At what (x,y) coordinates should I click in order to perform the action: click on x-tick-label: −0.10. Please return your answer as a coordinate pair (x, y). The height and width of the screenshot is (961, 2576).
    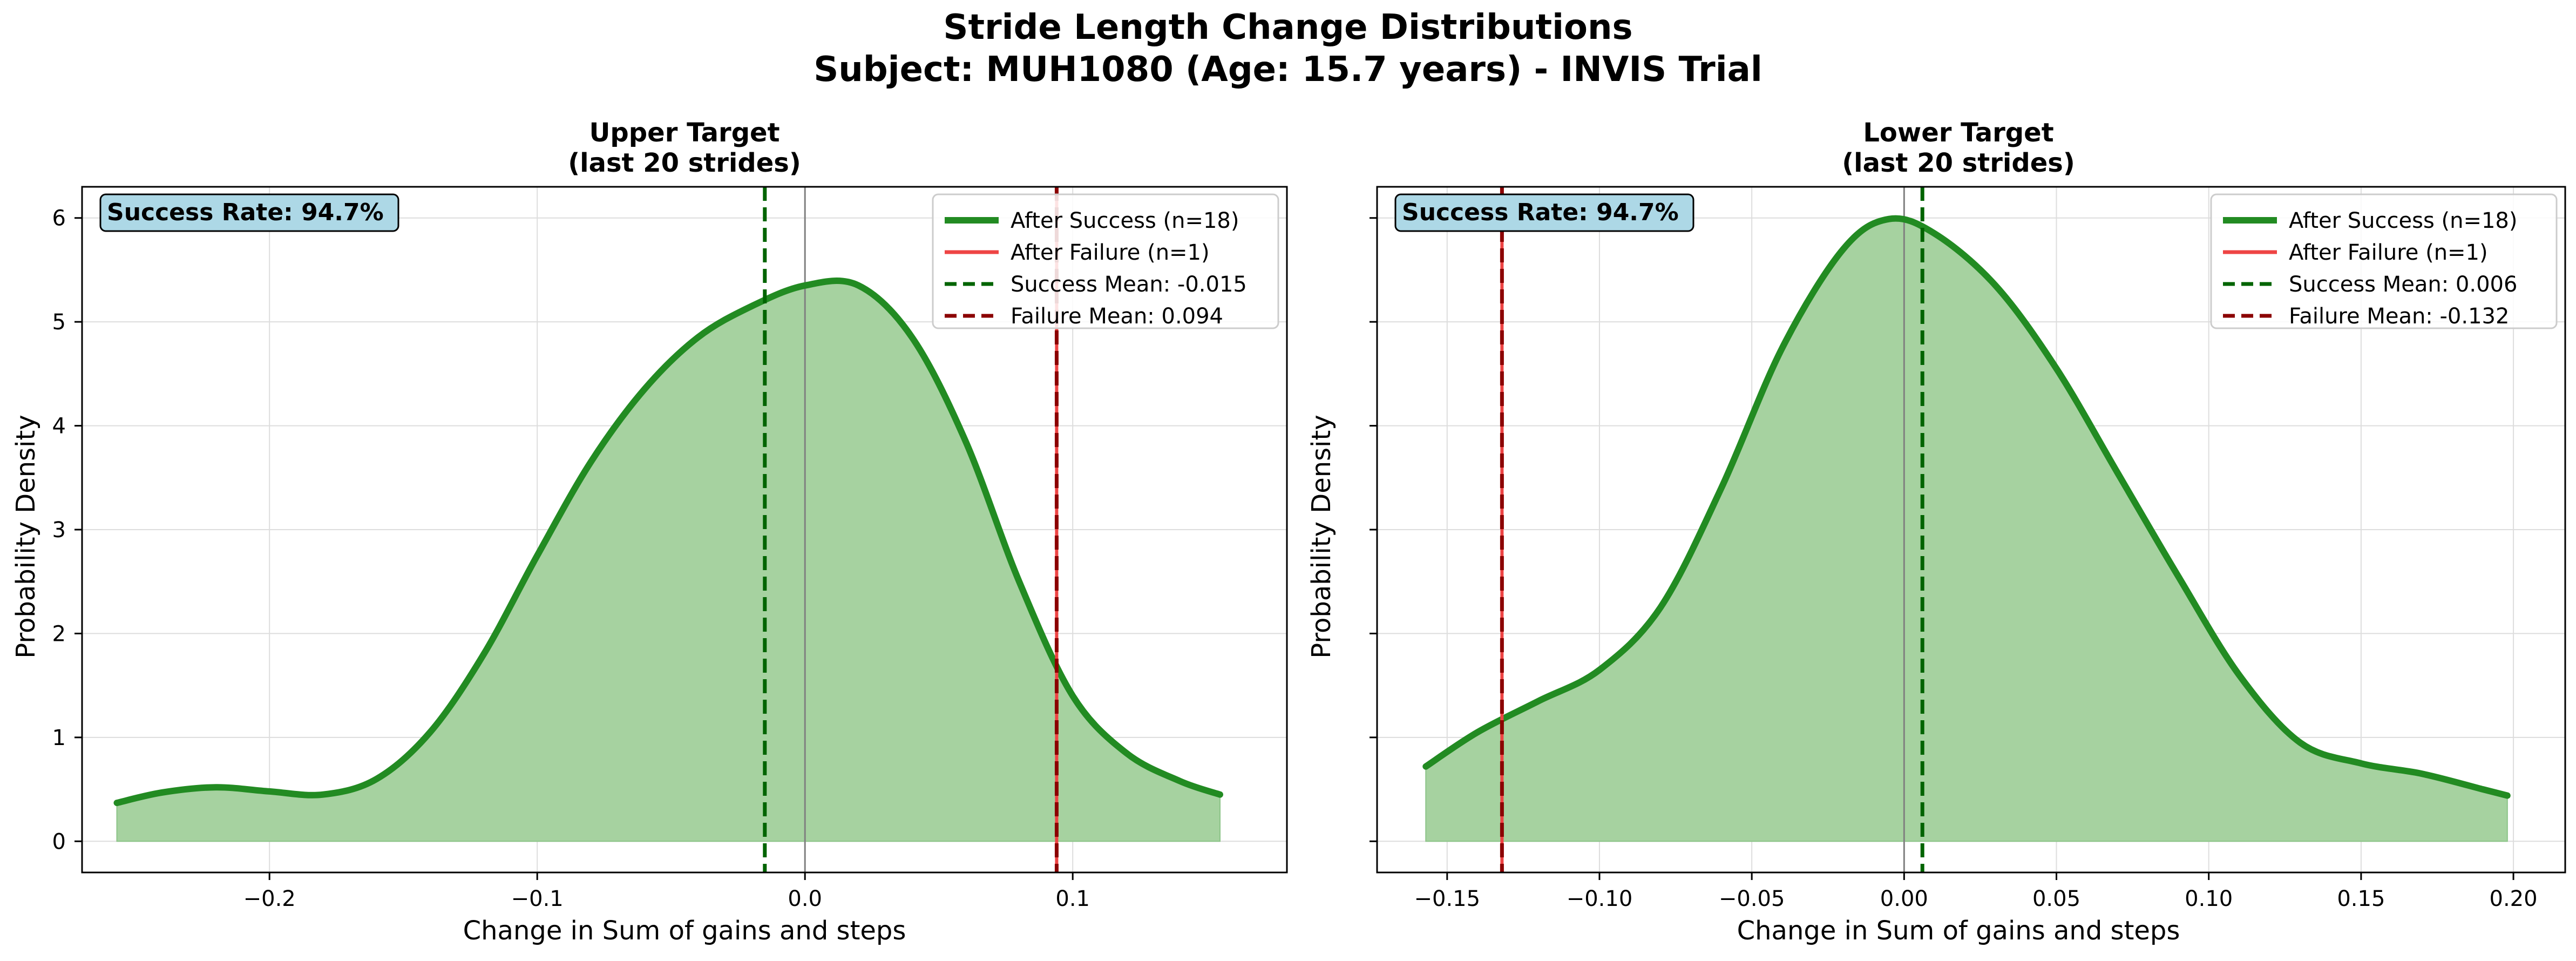
    Looking at the image, I should click on (1600, 898).